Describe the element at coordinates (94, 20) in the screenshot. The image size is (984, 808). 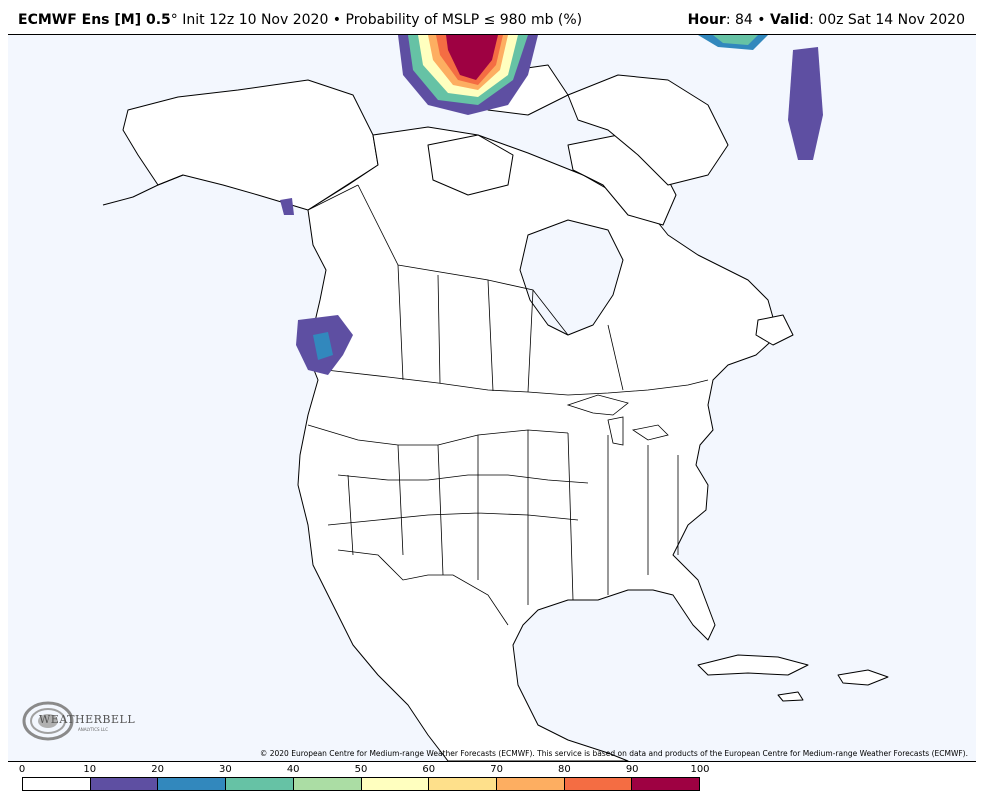
I see `model-name: ECMWF Ens [M] 0.5` at that location.